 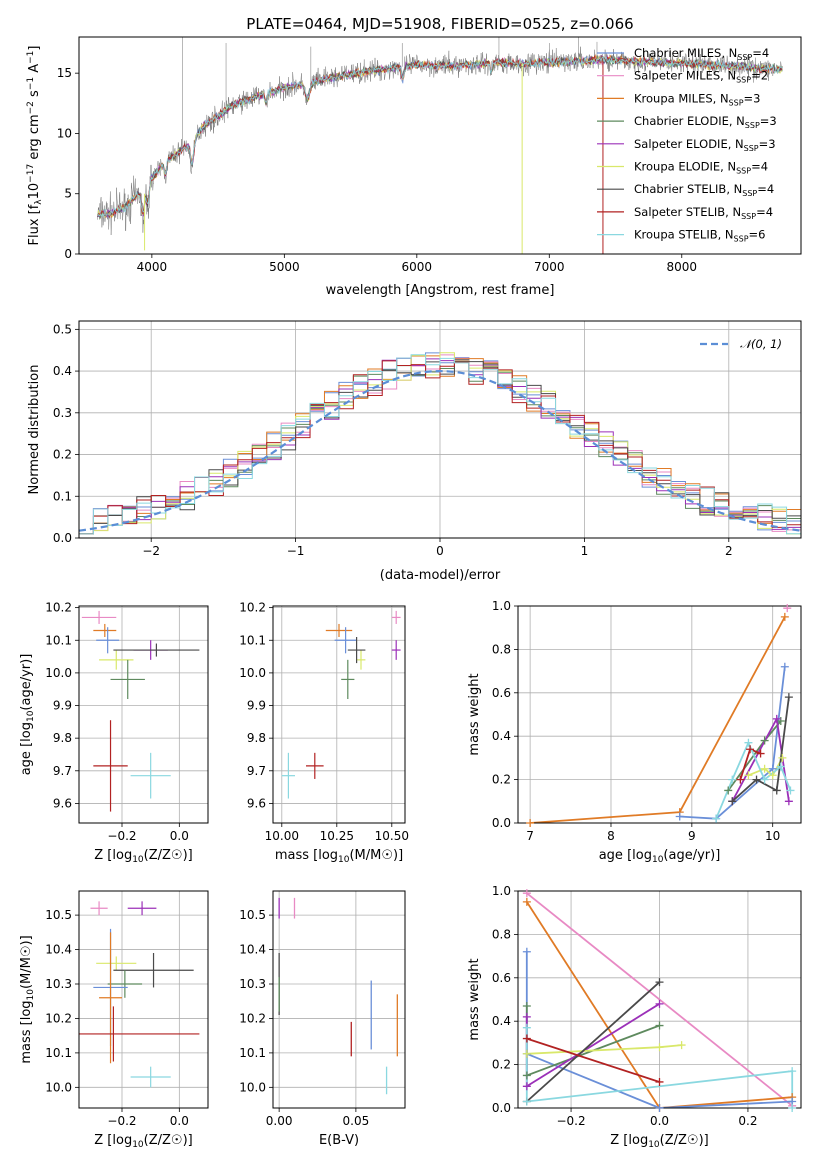 What do you see at coordinates (337, 836) in the screenshot?
I see `x-tick-label: 10.25` at bounding box center [337, 836].